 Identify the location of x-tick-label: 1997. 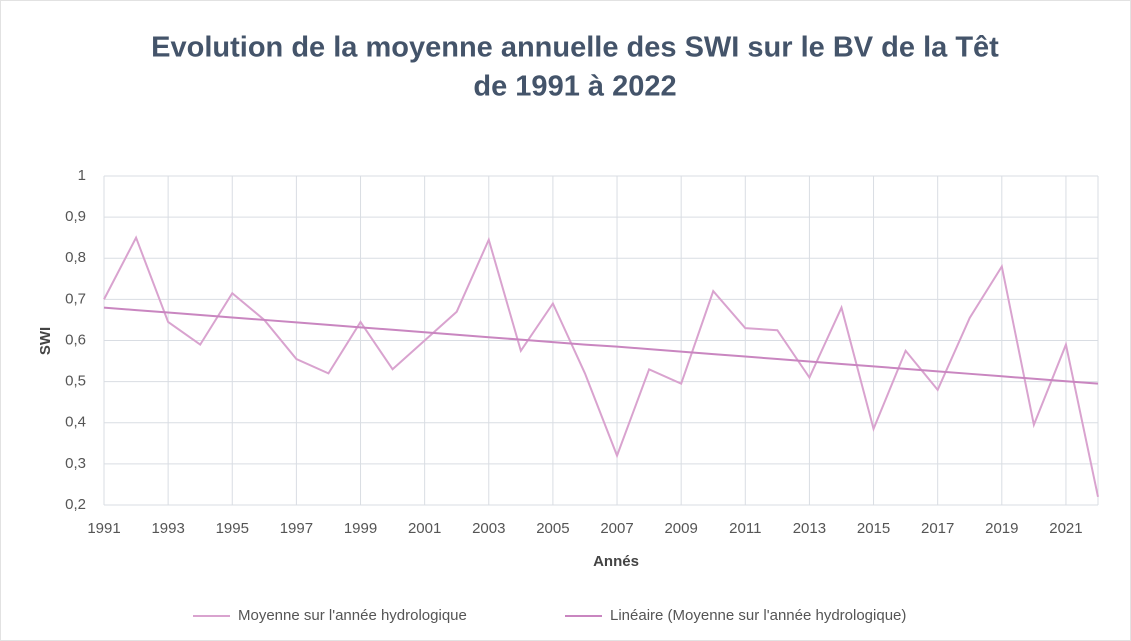
(296, 528).